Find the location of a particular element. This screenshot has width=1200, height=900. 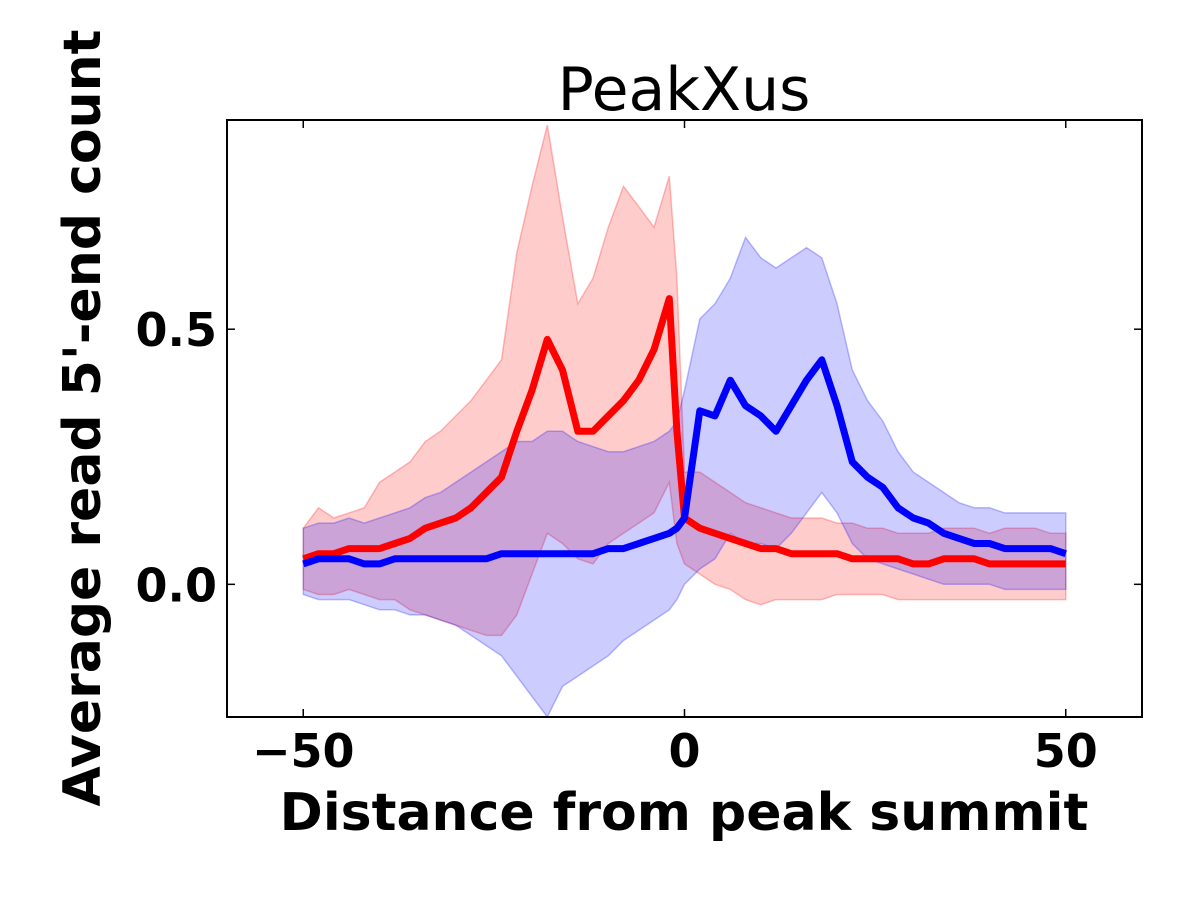

chart-title: PeakXus is located at coordinates (684, 90).